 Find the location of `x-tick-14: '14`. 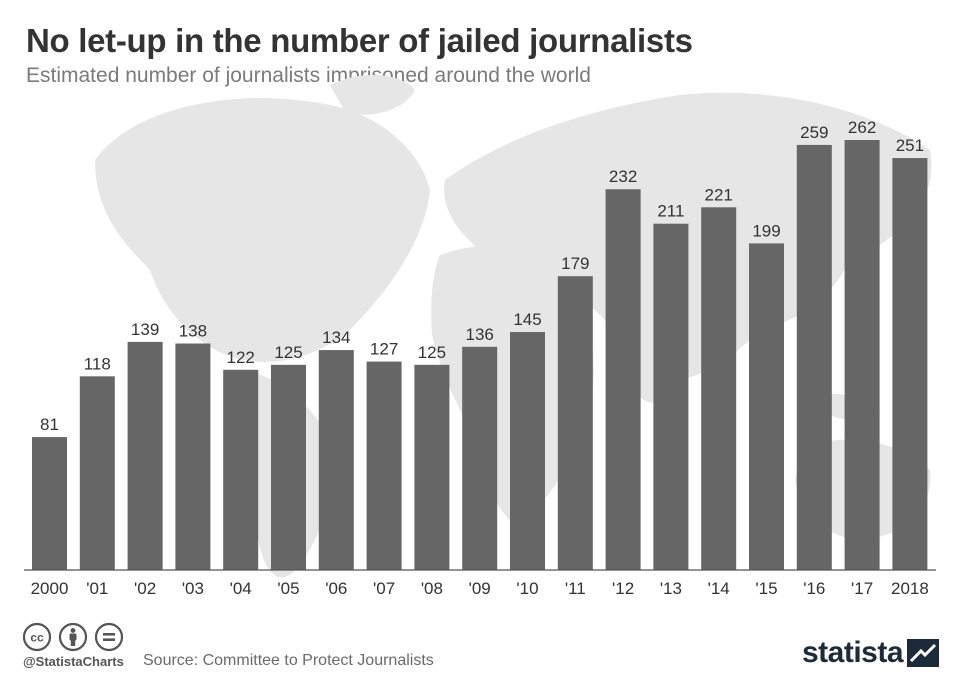

x-tick-14: '14 is located at coordinates (719, 588).